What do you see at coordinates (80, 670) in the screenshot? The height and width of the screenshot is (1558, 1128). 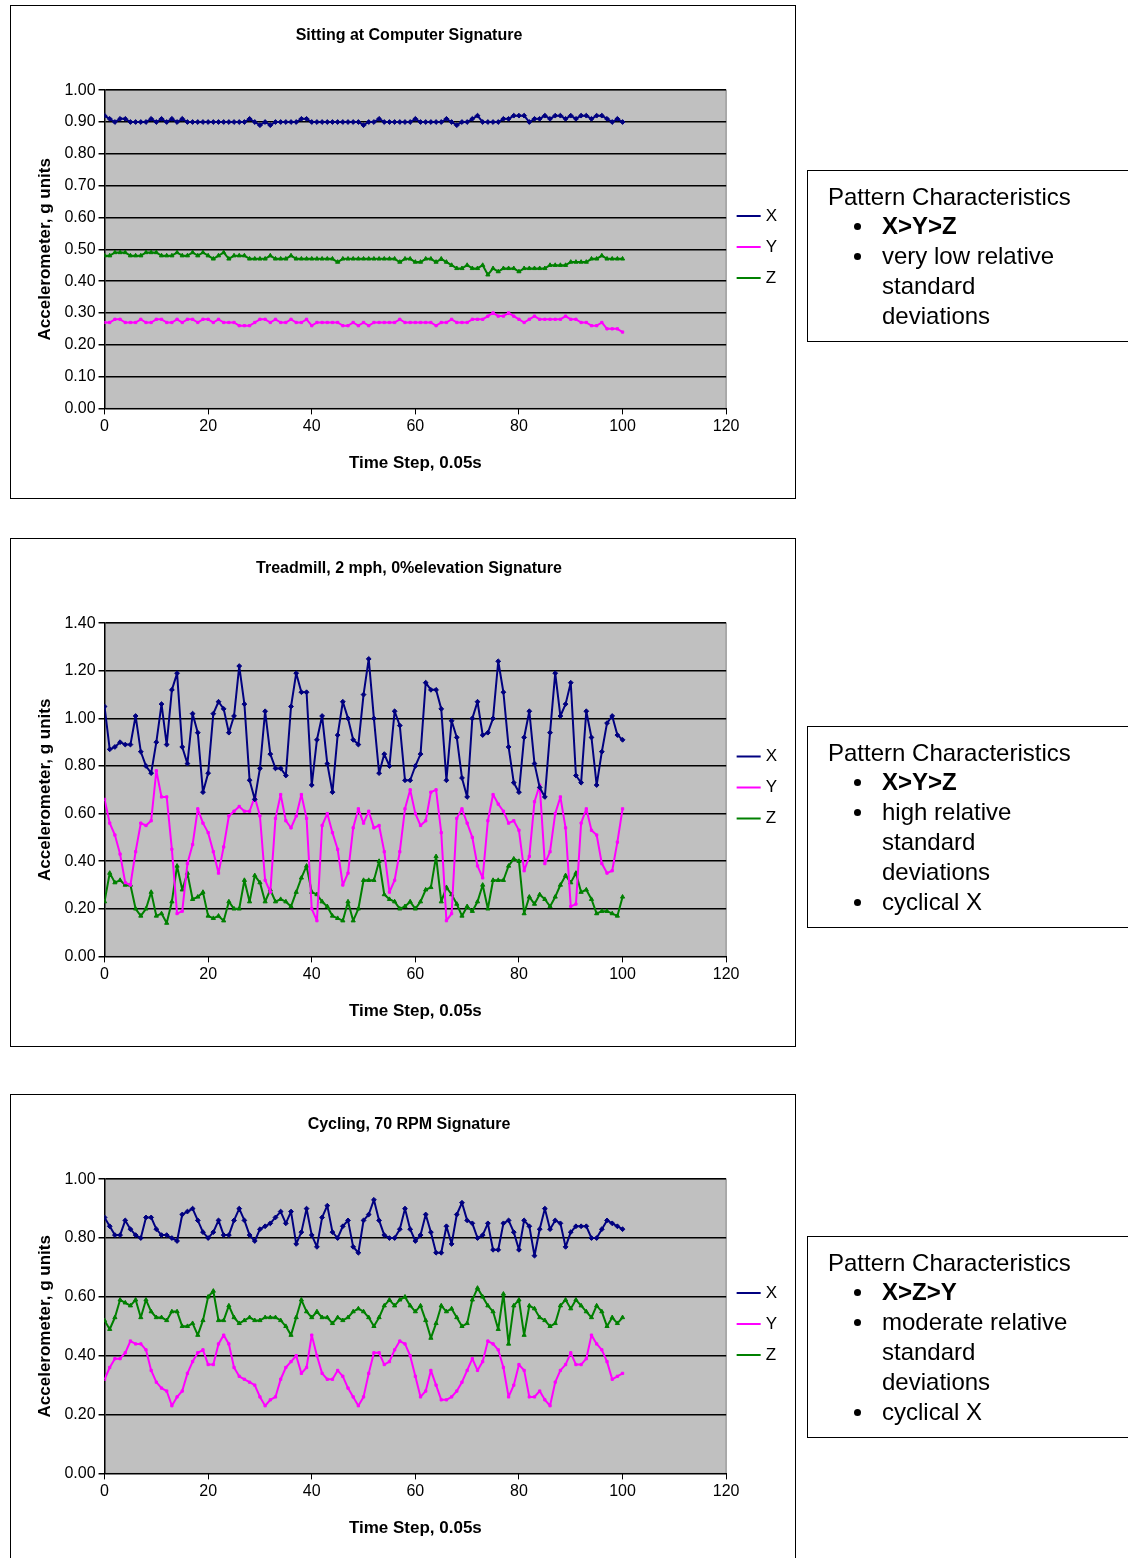 I see `y-tick-label: 1.20` at bounding box center [80, 670].